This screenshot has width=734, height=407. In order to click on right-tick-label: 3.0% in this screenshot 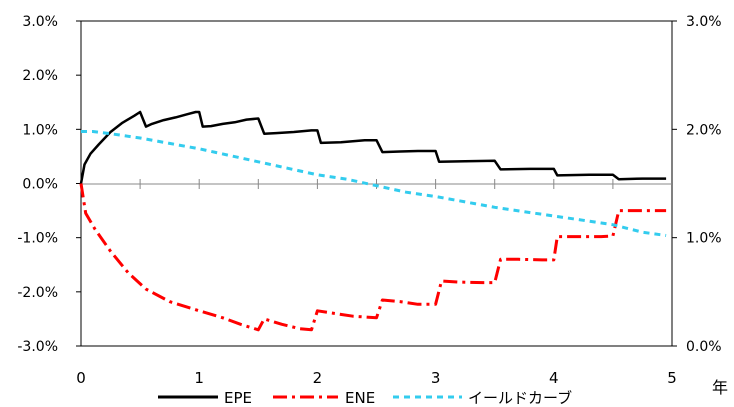, I will do `click(704, 22)`.